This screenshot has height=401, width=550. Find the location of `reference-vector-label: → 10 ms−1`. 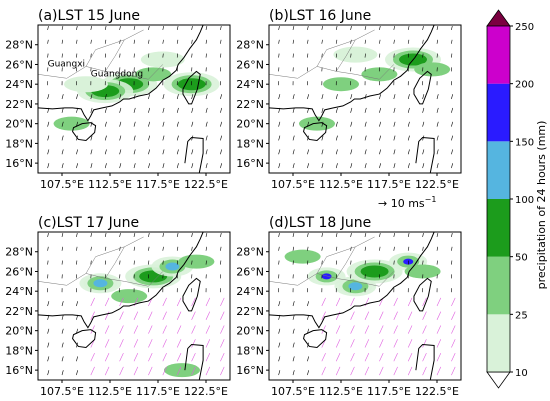

reference-vector-label: → 10 ms−1 is located at coordinates (407, 202).